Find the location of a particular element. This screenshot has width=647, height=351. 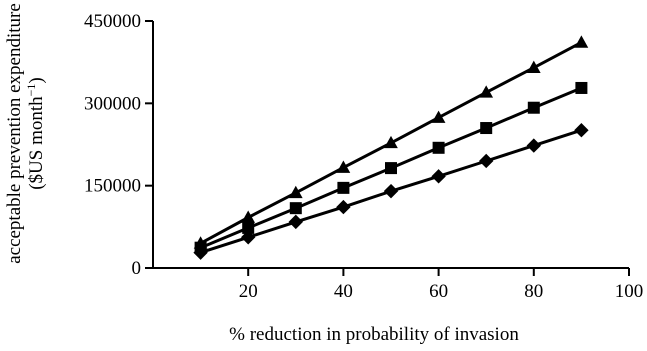

y-ticks: 0 150000 300000 450000 is located at coordinates (118, 145).